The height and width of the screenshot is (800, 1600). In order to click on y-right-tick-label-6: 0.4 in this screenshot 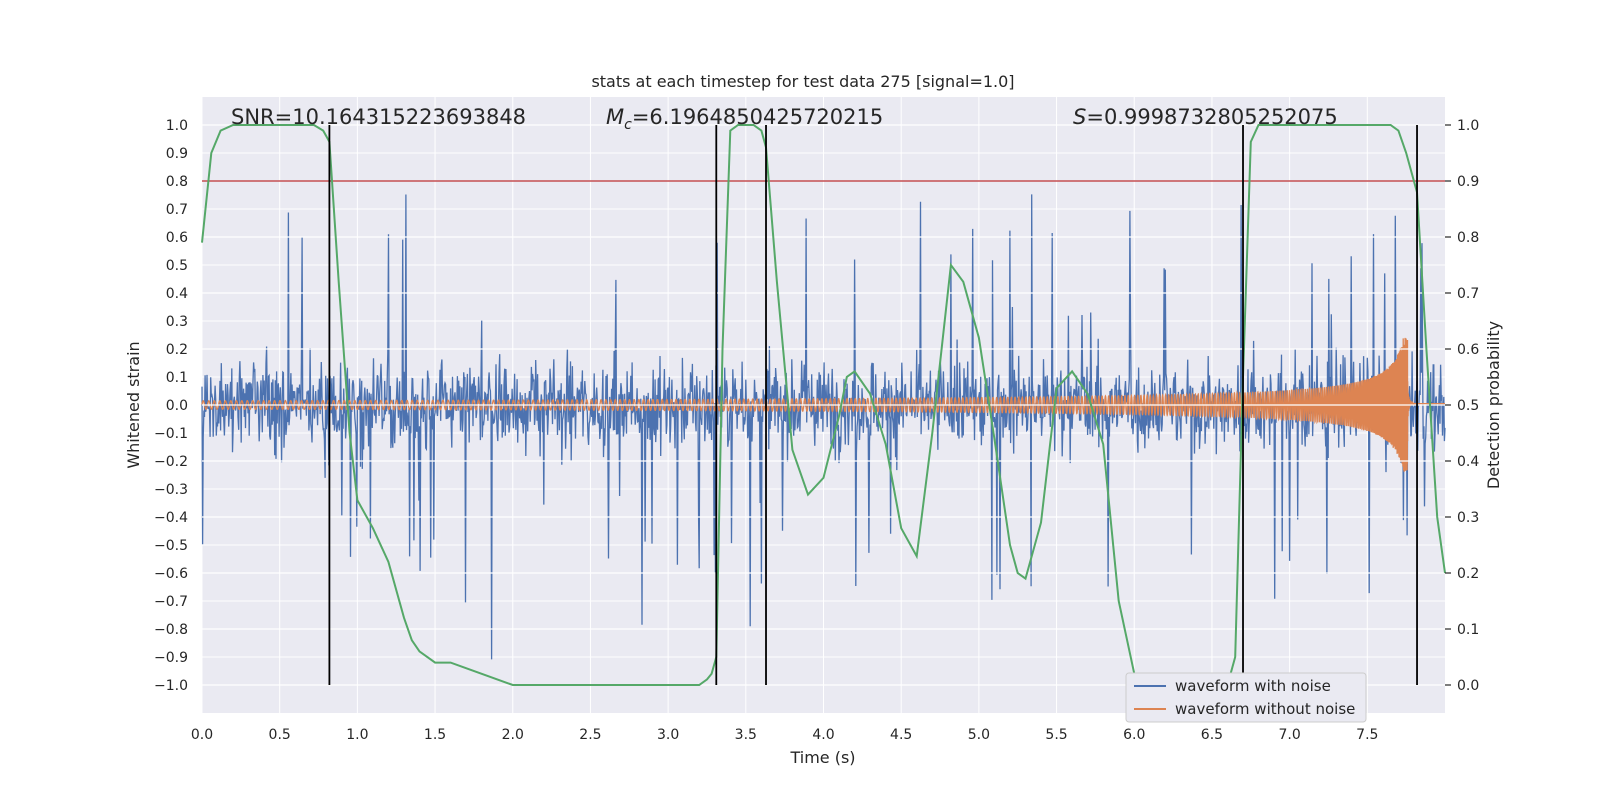, I will do `click(1468, 462)`.